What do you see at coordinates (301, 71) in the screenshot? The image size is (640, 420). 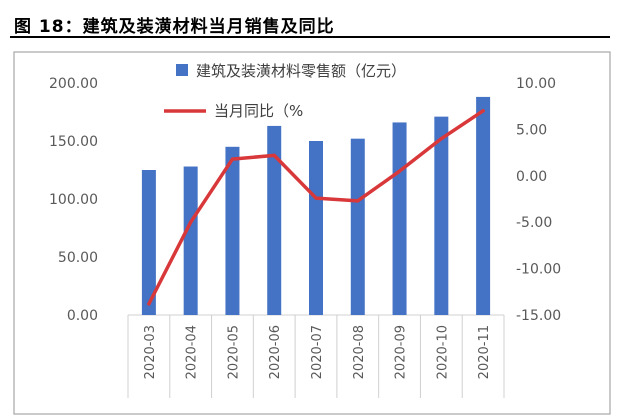 I see `legend-bar-label: 建筑及装潢材料零售额（亿元）` at bounding box center [301, 71].